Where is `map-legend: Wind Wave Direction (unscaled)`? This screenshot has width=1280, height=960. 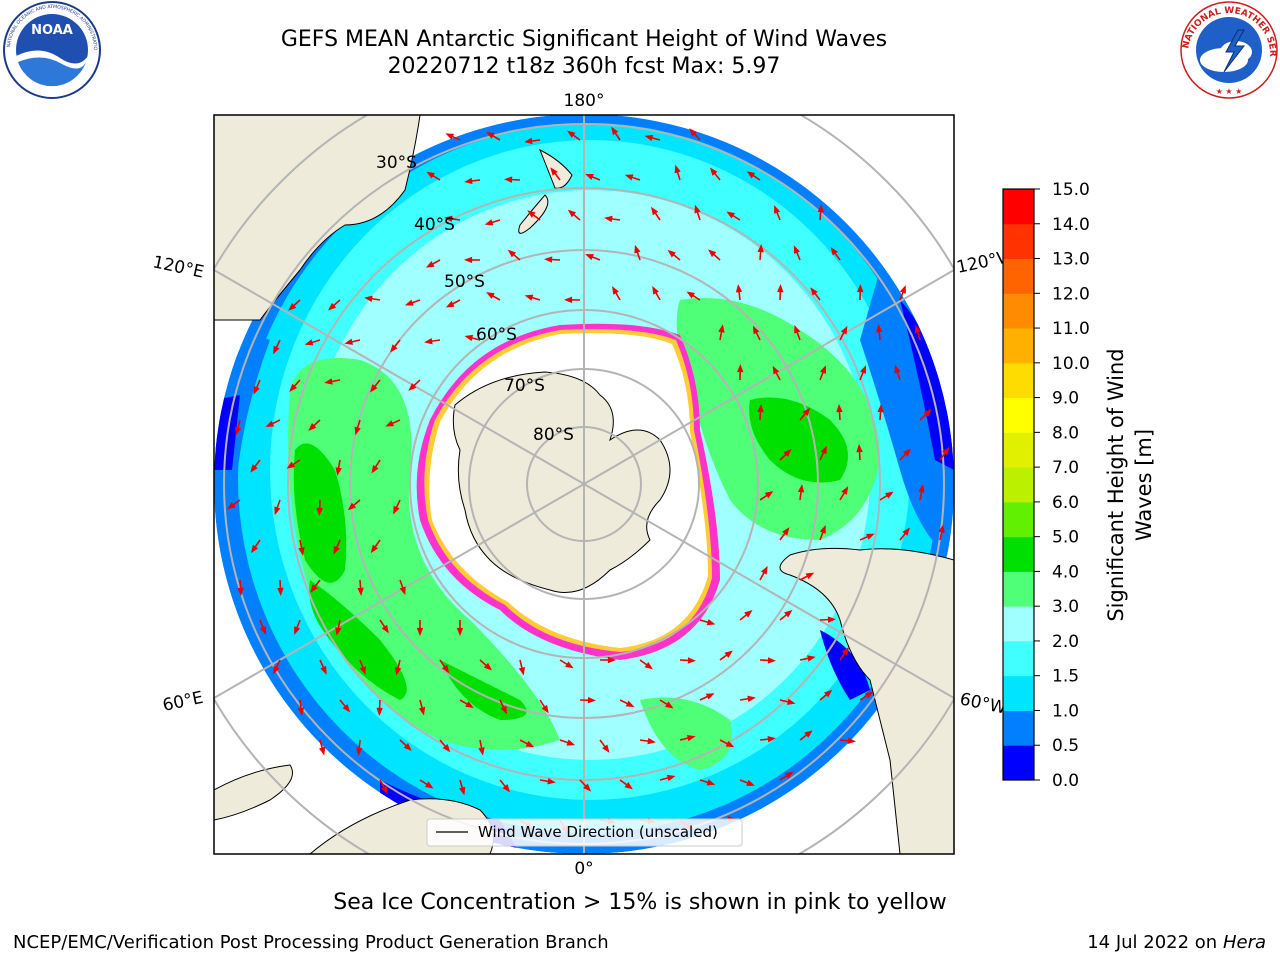
map-legend: Wind Wave Direction (unscaled) is located at coordinates (584, 832).